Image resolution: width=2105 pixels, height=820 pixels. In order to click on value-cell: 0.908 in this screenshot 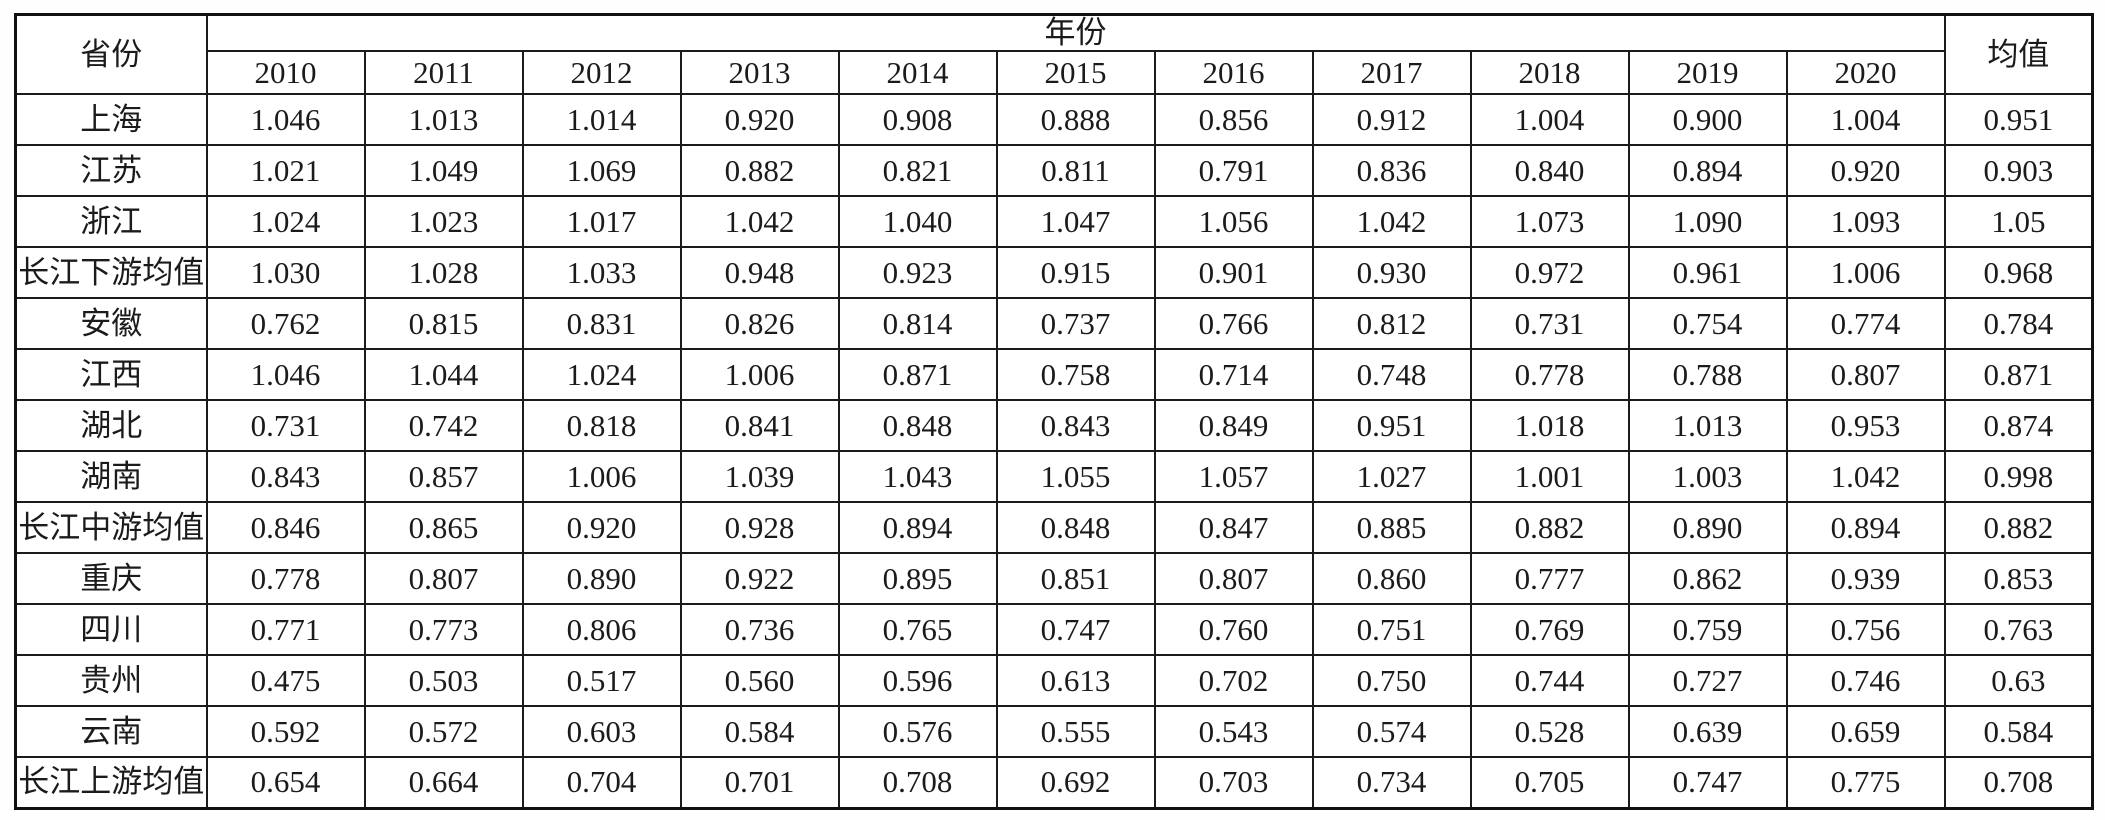, I will do `click(917, 120)`.